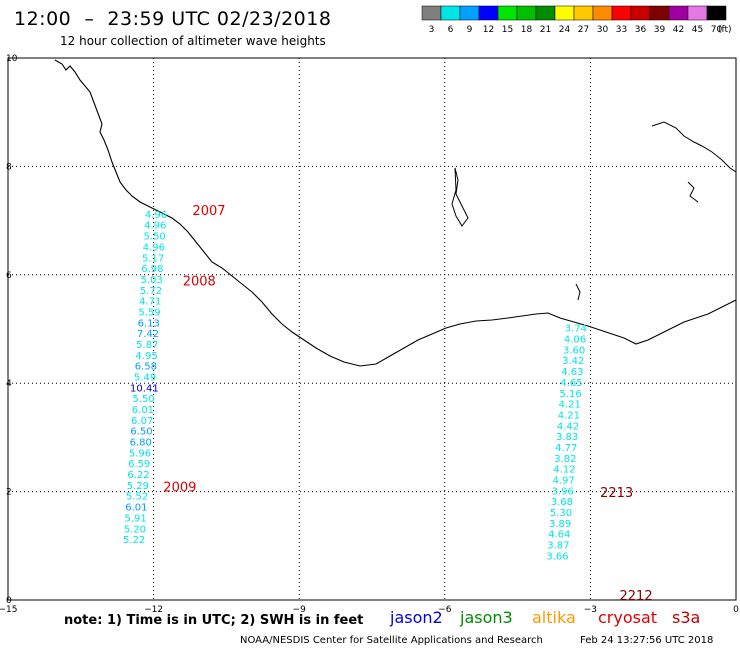 The height and width of the screenshot is (650, 740). I want to click on colorbar-label: 21, so click(545, 30).